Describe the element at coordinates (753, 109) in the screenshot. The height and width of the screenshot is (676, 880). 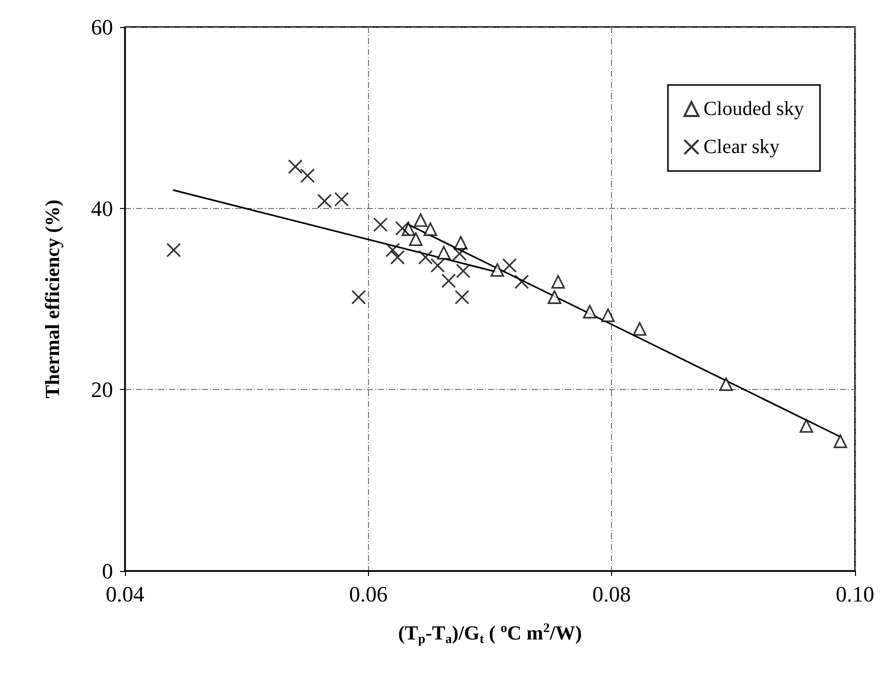
I see `legend-label: Clouded sky` at that location.